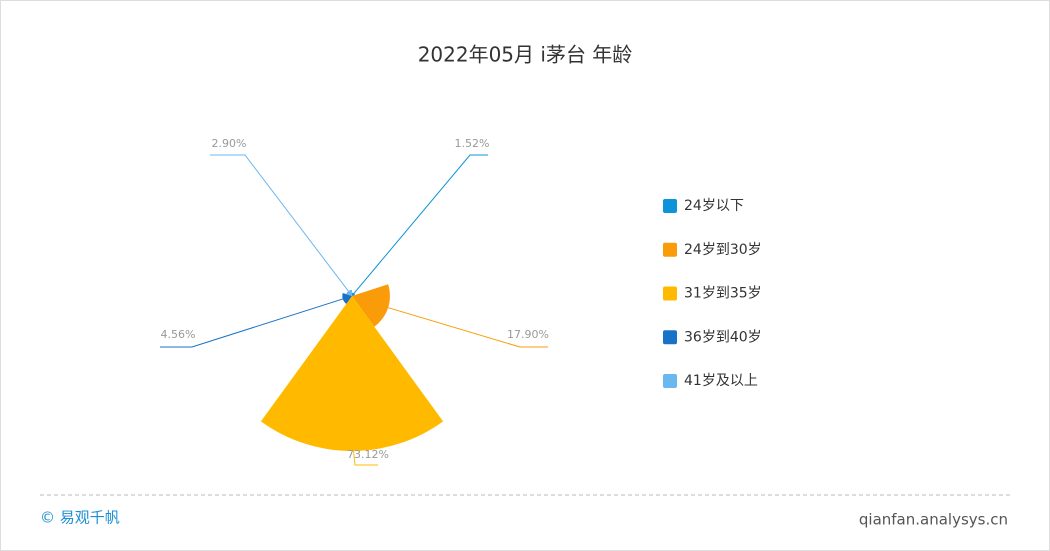 This screenshot has height=551, width=1050. What do you see at coordinates (723, 337) in the screenshot?
I see `legend-label: 36岁到40岁` at bounding box center [723, 337].